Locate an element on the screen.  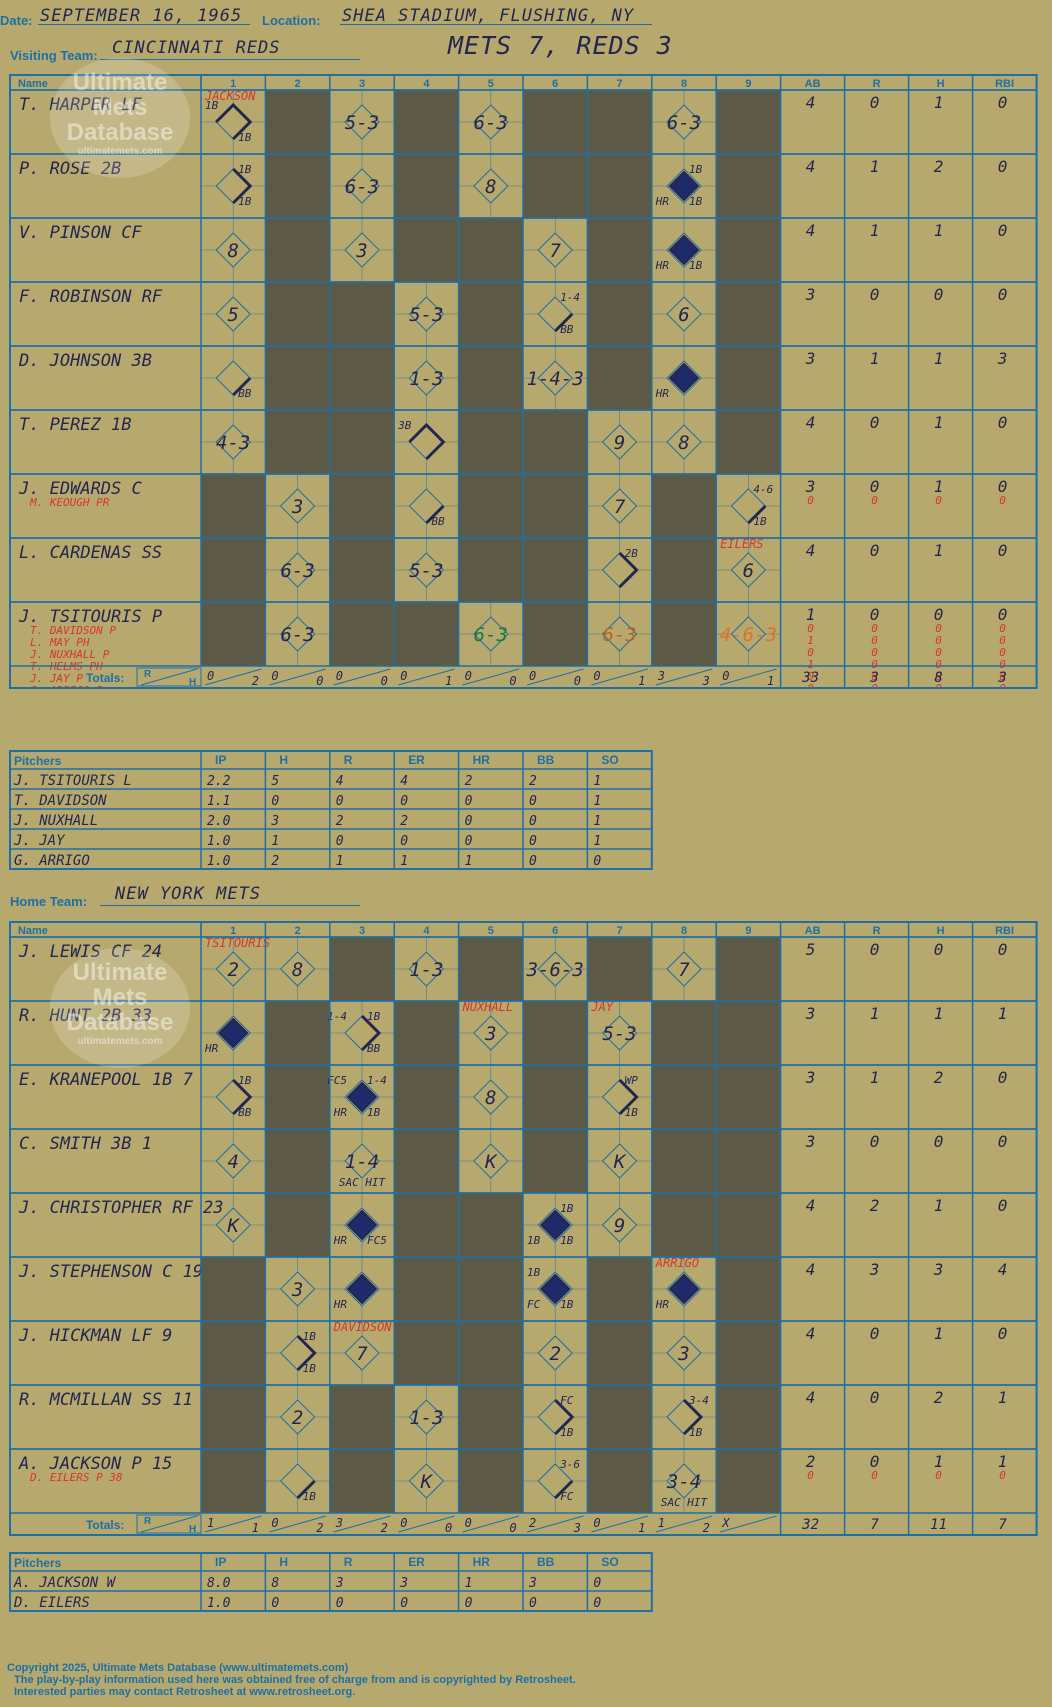
stat-value: 4 is located at coordinates (811, 102).